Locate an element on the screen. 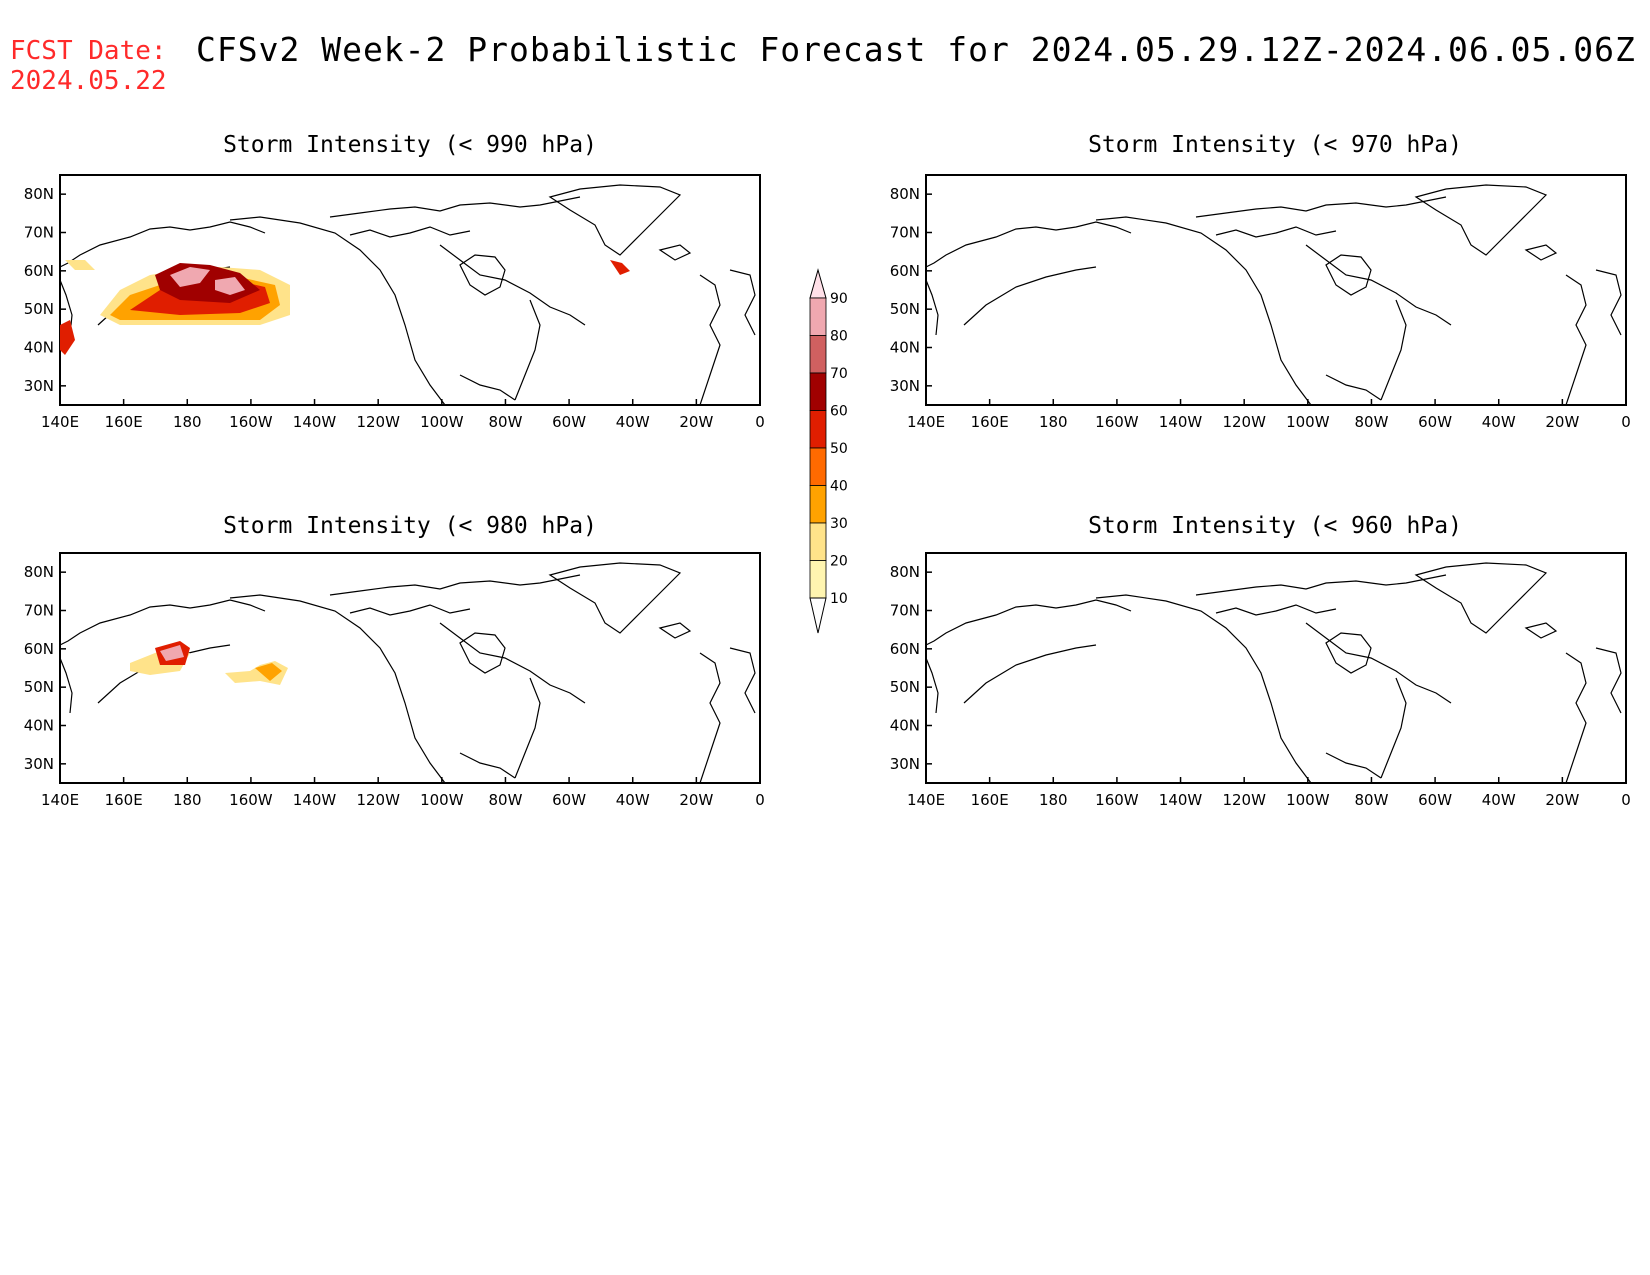 The image size is (1650, 1275). colorbar: 10 20 30 40 50 60 70 80 90 is located at coordinates (828, 451).